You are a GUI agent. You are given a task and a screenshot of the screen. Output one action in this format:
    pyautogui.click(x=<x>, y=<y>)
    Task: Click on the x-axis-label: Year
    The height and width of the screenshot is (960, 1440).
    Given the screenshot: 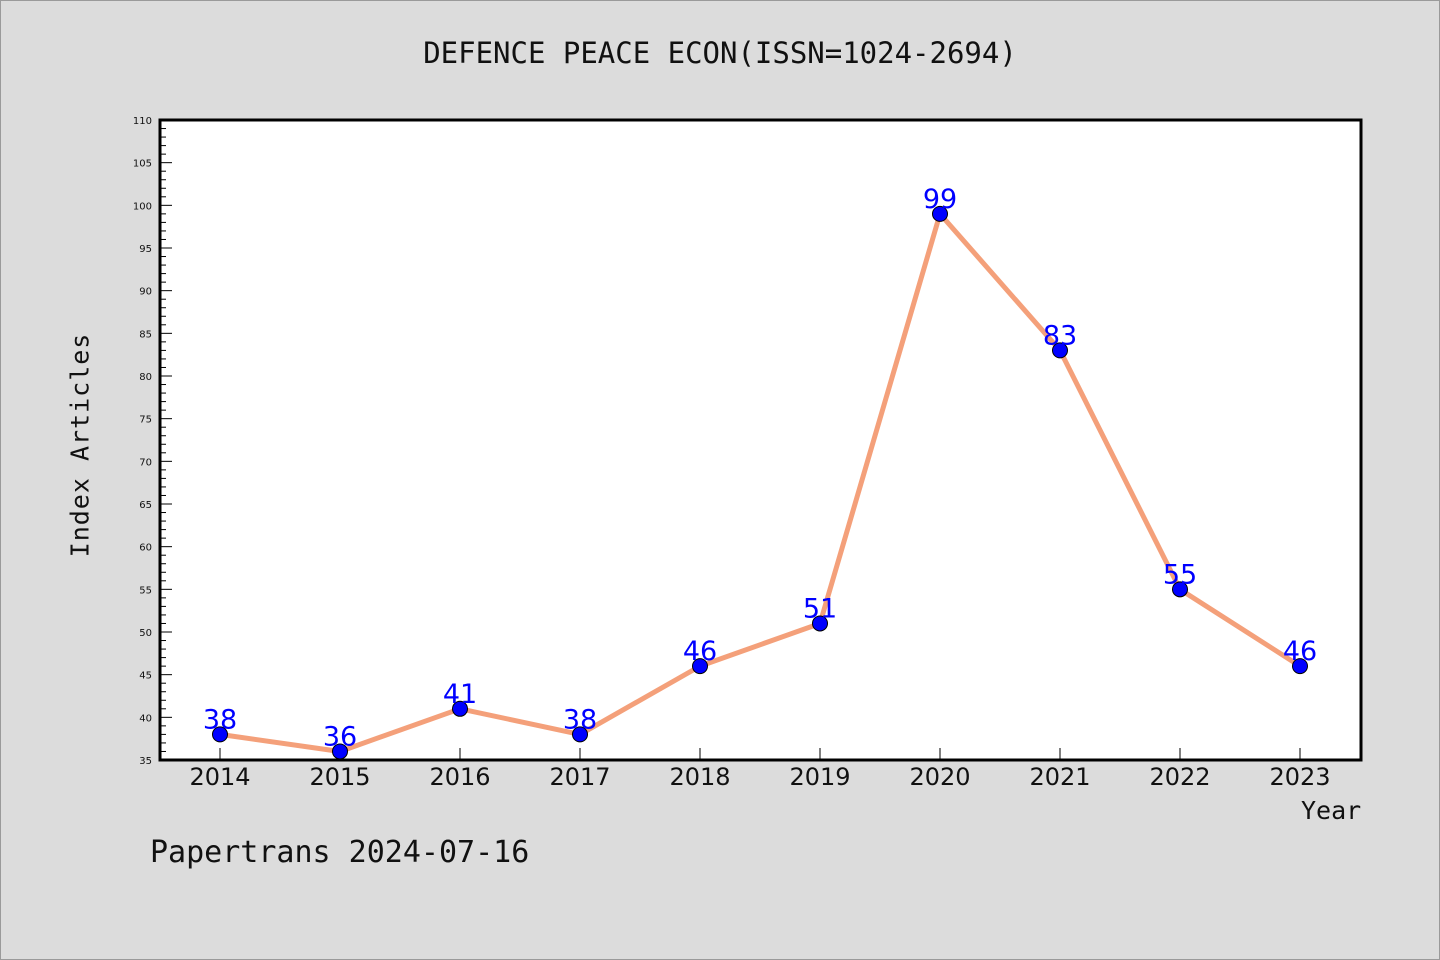 What is the action you would take?
    pyautogui.click(x=1331, y=810)
    